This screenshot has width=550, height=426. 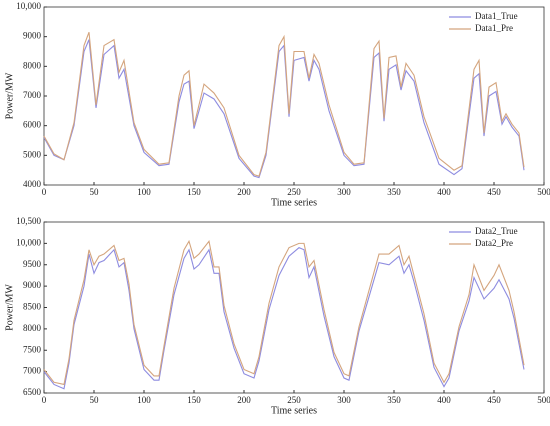 I want to click on legend-label: Data1_True, so click(x=496, y=16).